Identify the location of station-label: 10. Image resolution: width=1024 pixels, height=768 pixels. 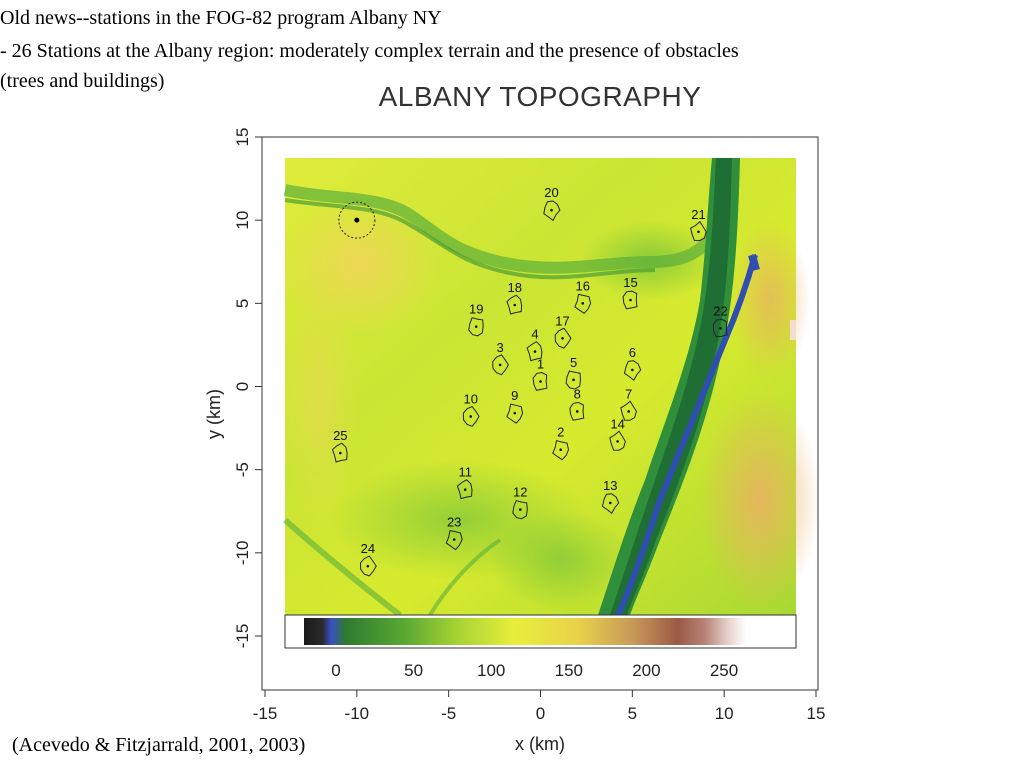
(470, 398).